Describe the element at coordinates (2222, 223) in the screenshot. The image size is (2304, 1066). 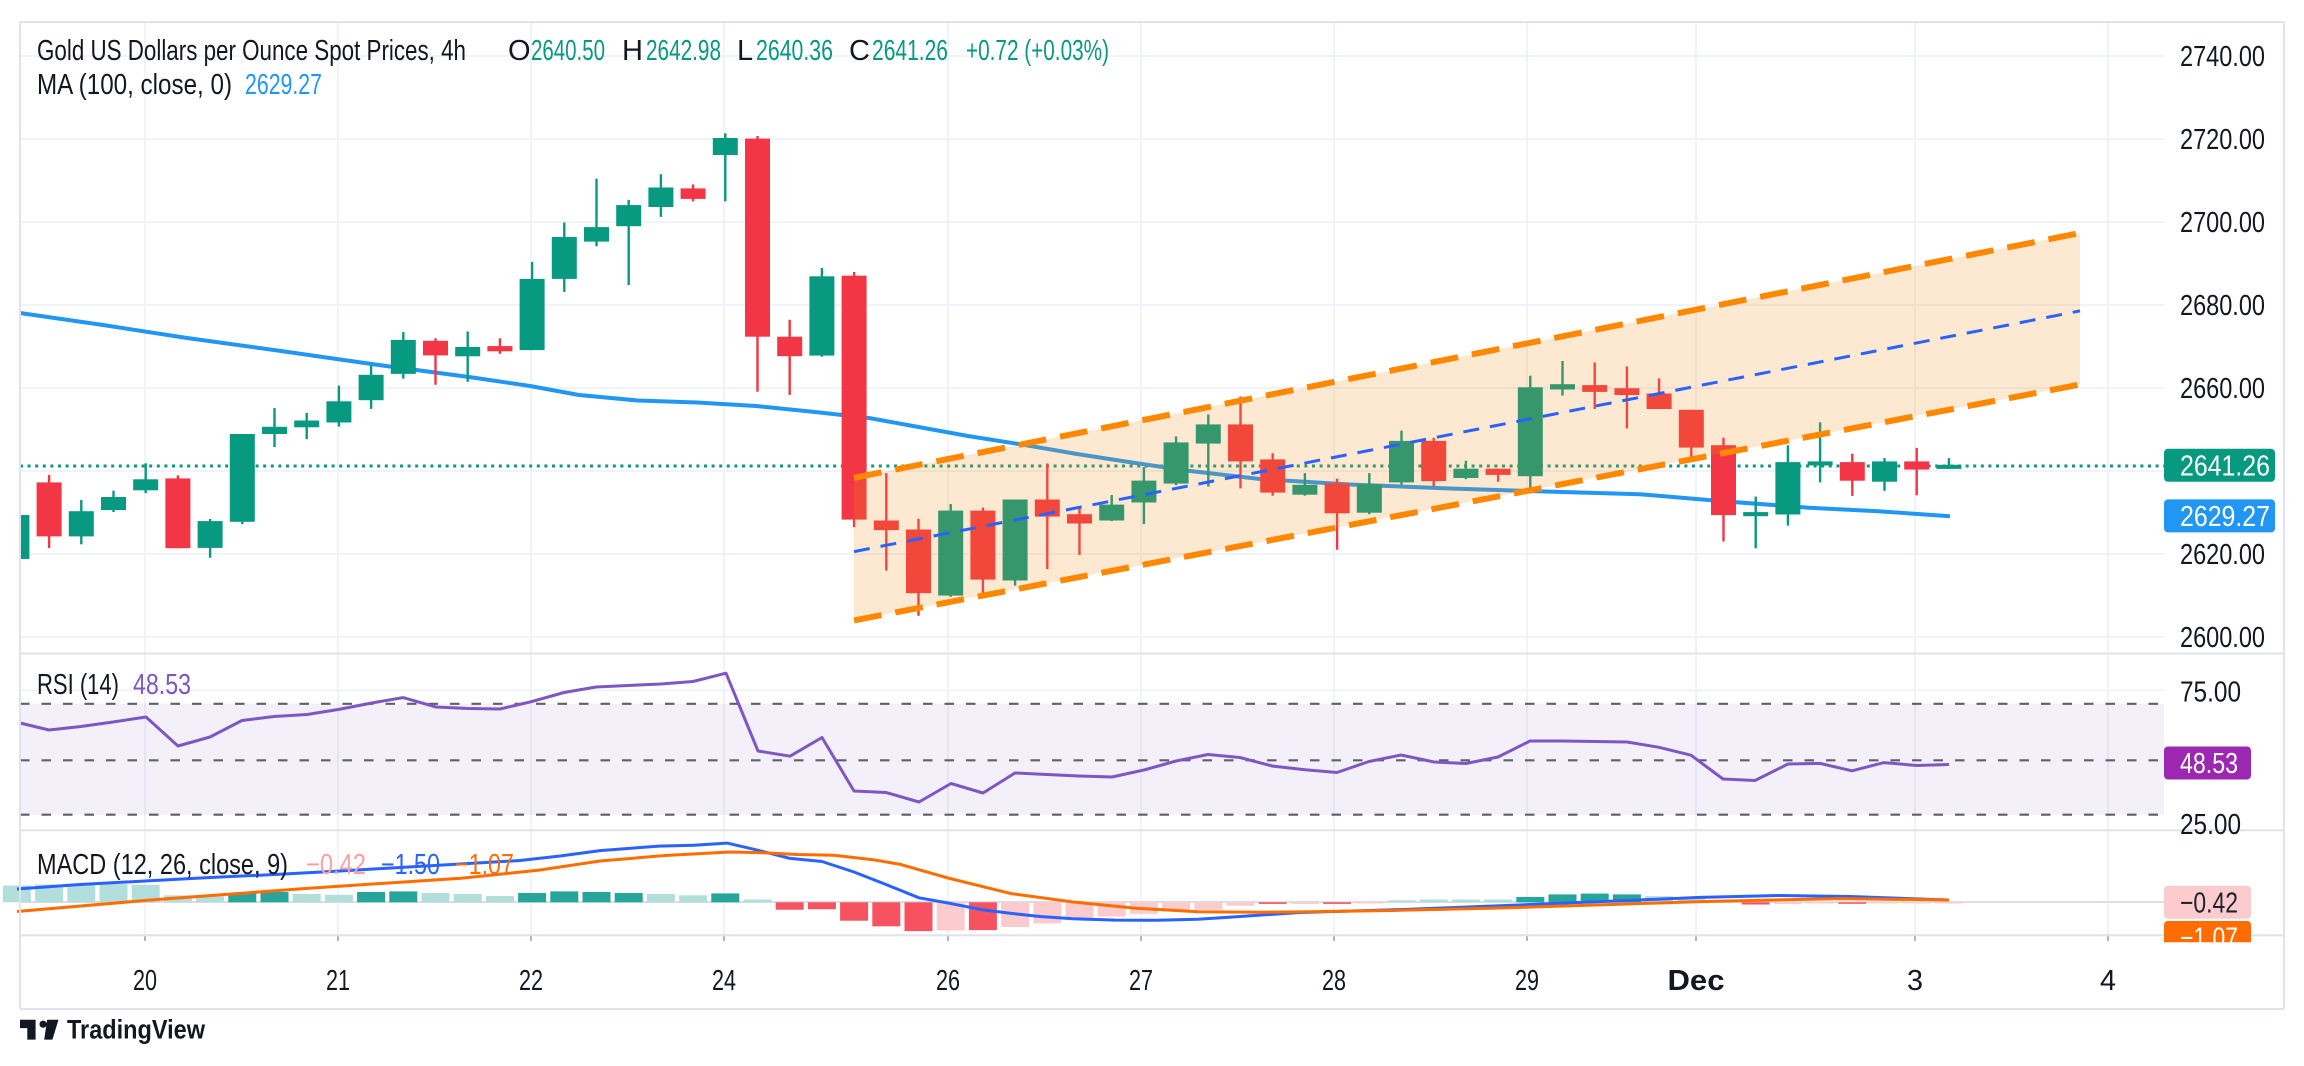
I see `svg-text: 2700.00` at that location.